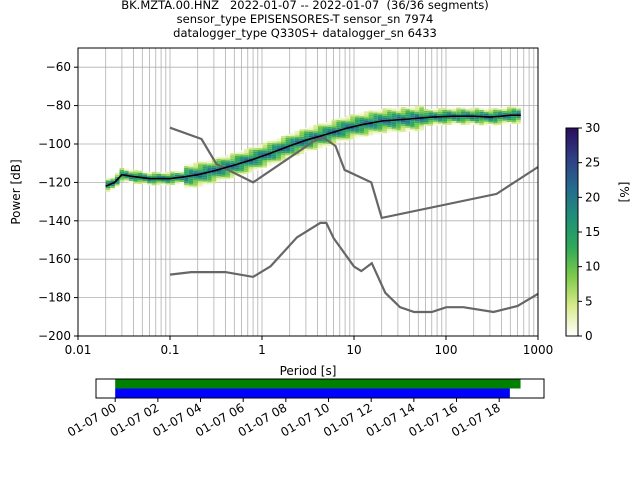 The image size is (640, 480). I want to click on x-tick-label: 0.01, so click(78, 350).